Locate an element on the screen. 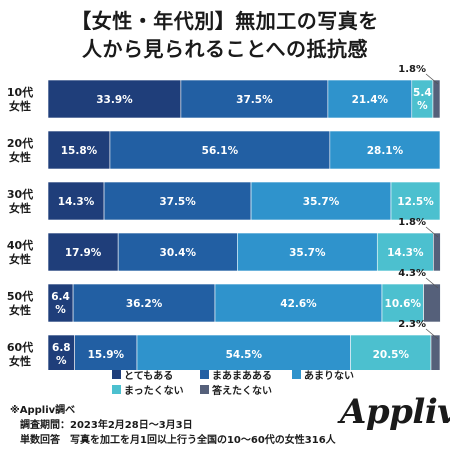  legend-item-1: とてもある is located at coordinates (142, 374).